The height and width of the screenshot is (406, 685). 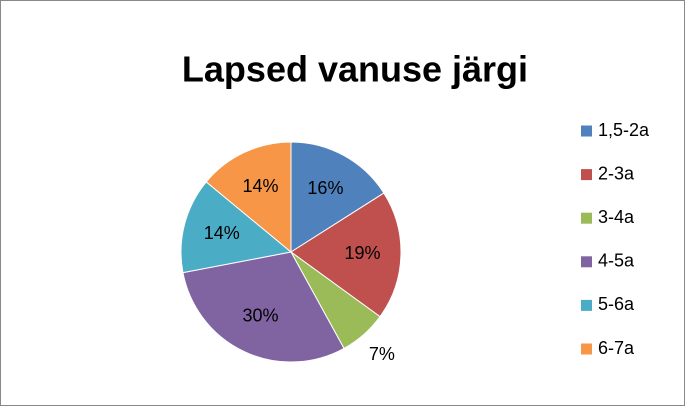 I want to click on legend-label: 6-7a, so click(x=616, y=348).